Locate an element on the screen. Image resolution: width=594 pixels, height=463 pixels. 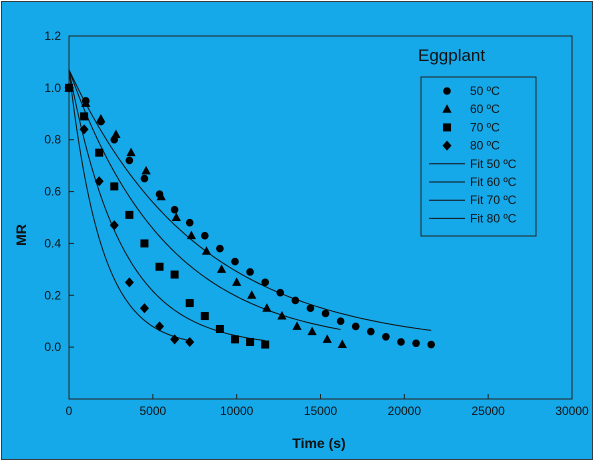
chart-title: Eggplant is located at coordinates (451, 55).